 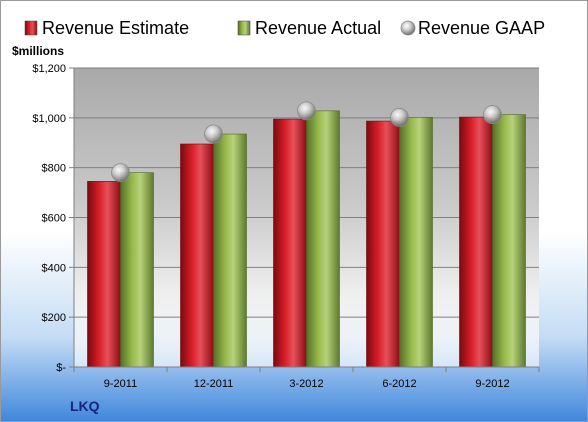 I want to click on y-tick-label: $800, so click(x=54, y=169).